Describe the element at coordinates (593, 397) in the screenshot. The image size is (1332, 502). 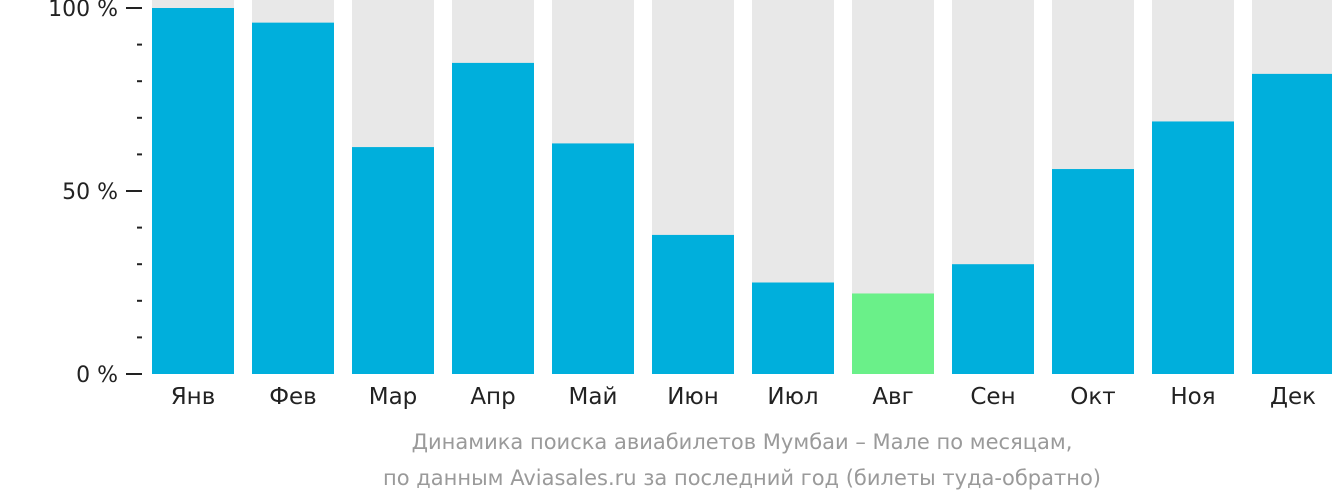
I see `x-tick-label: Май` at that location.